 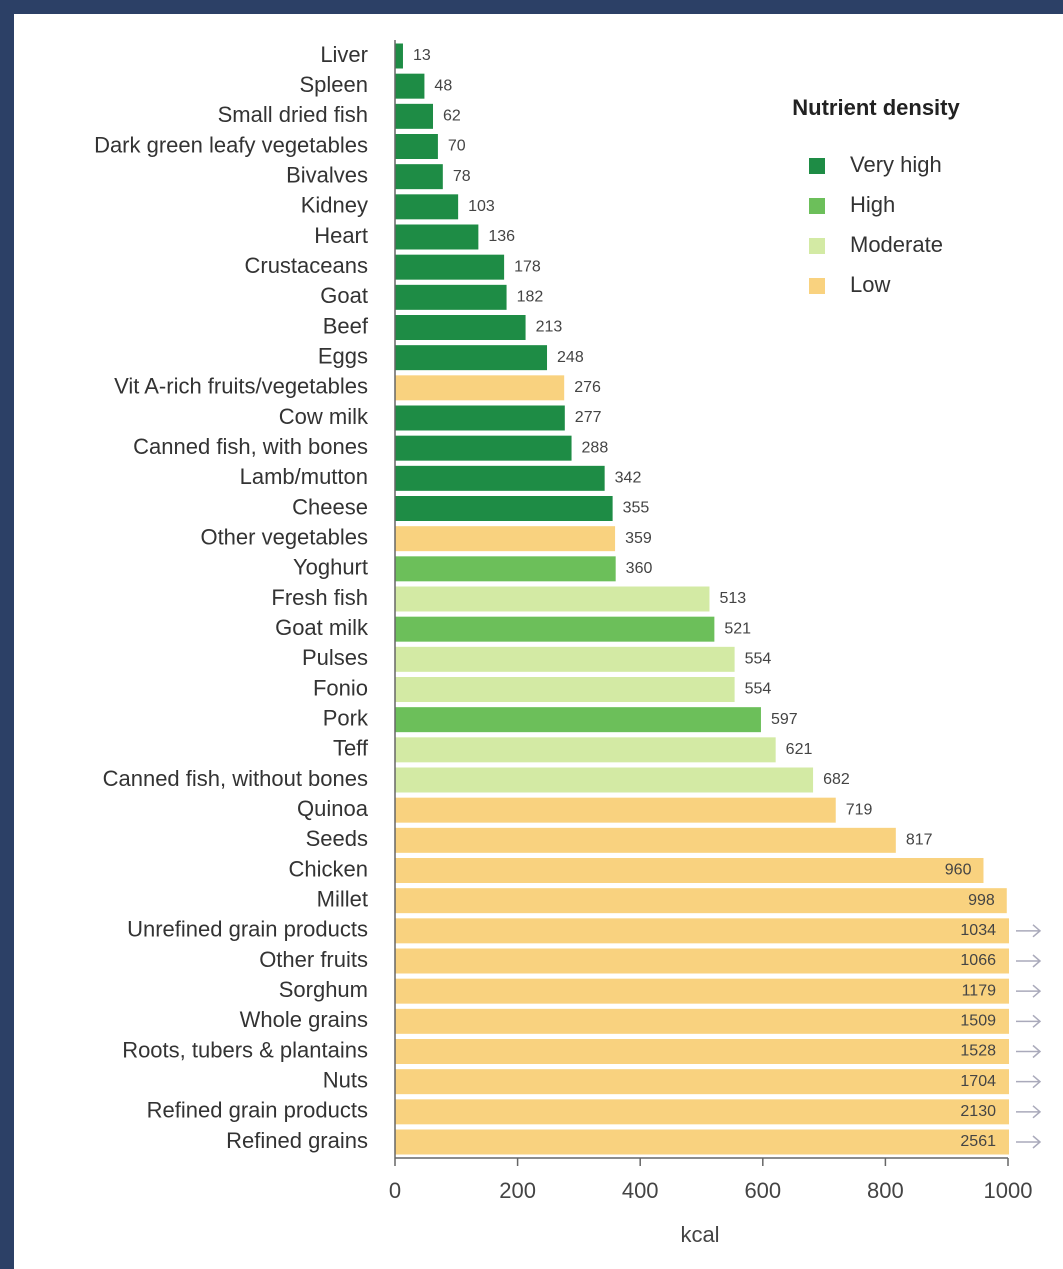 I want to click on value-label: 513, so click(x=732, y=598).